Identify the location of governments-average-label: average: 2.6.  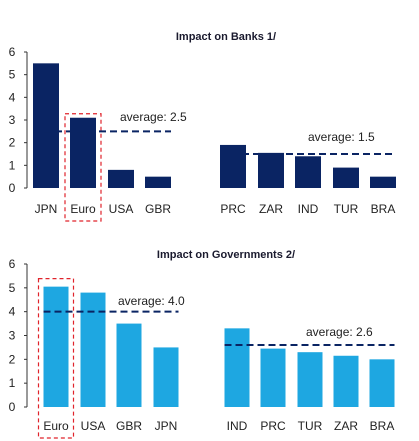
(339, 332).